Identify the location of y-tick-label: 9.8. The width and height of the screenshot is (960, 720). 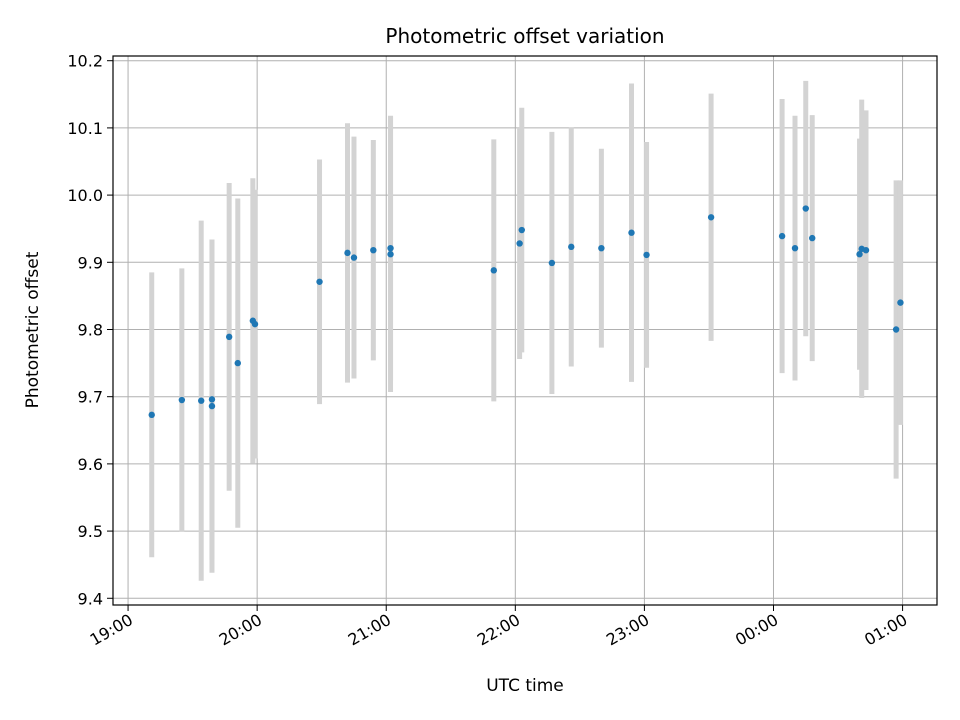
(90, 329).